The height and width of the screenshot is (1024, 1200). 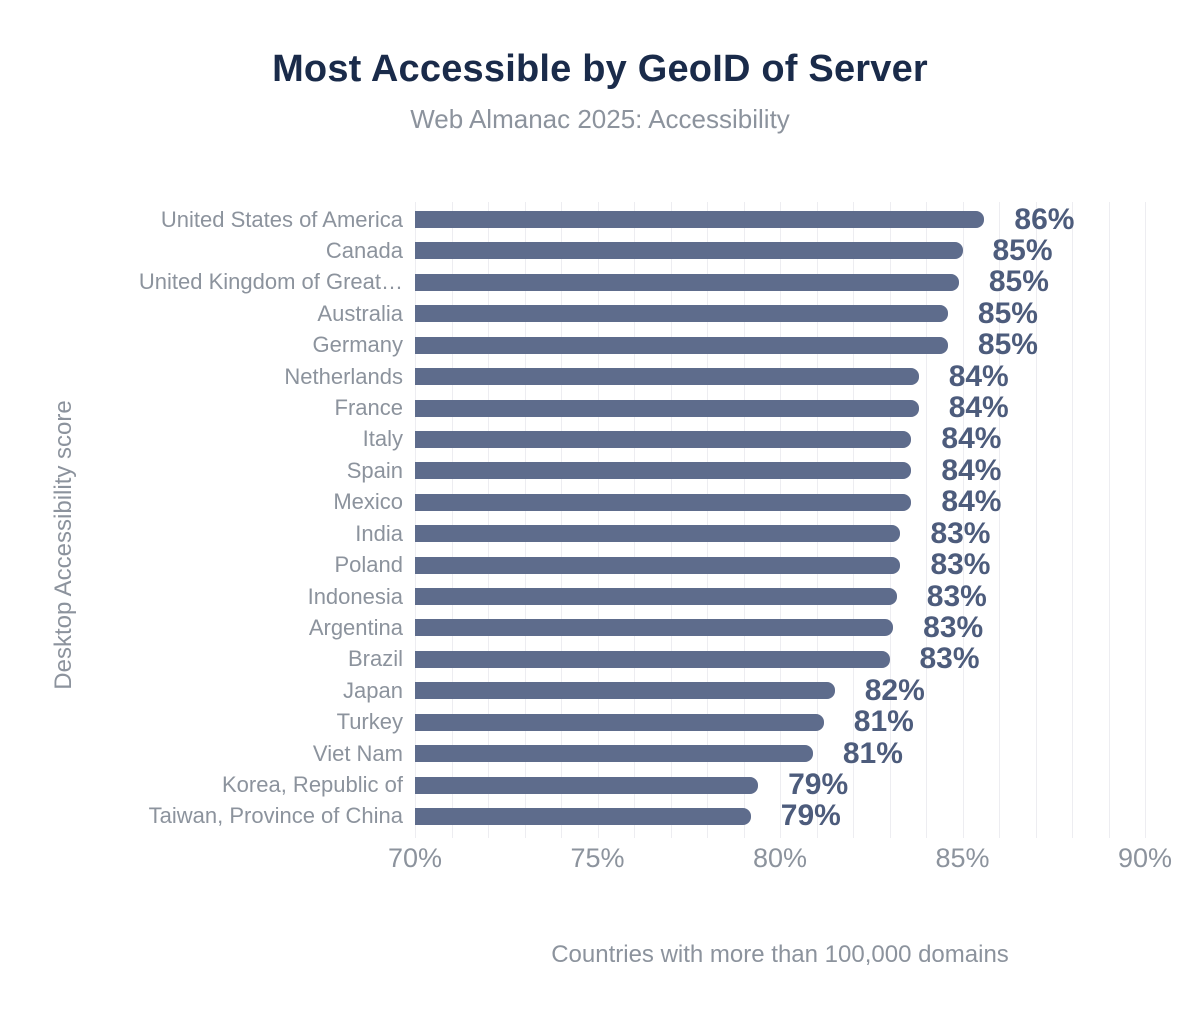 What do you see at coordinates (379, 533) in the screenshot?
I see `category-label: India` at bounding box center [379, 533].